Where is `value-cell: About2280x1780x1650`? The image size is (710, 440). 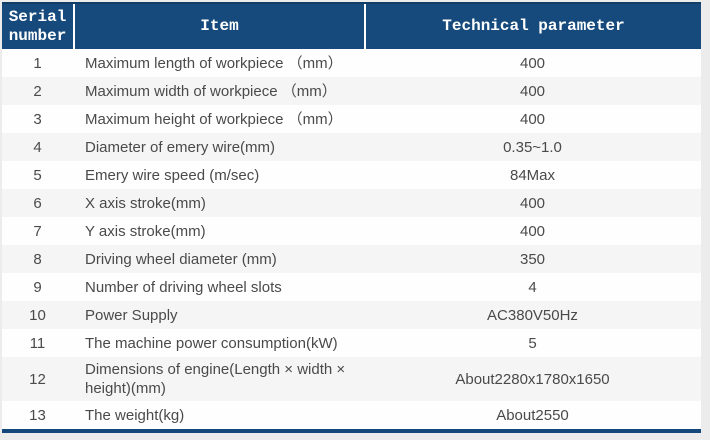
value-cell: About2280x1780x1650 is located at coordinates (532, 379).